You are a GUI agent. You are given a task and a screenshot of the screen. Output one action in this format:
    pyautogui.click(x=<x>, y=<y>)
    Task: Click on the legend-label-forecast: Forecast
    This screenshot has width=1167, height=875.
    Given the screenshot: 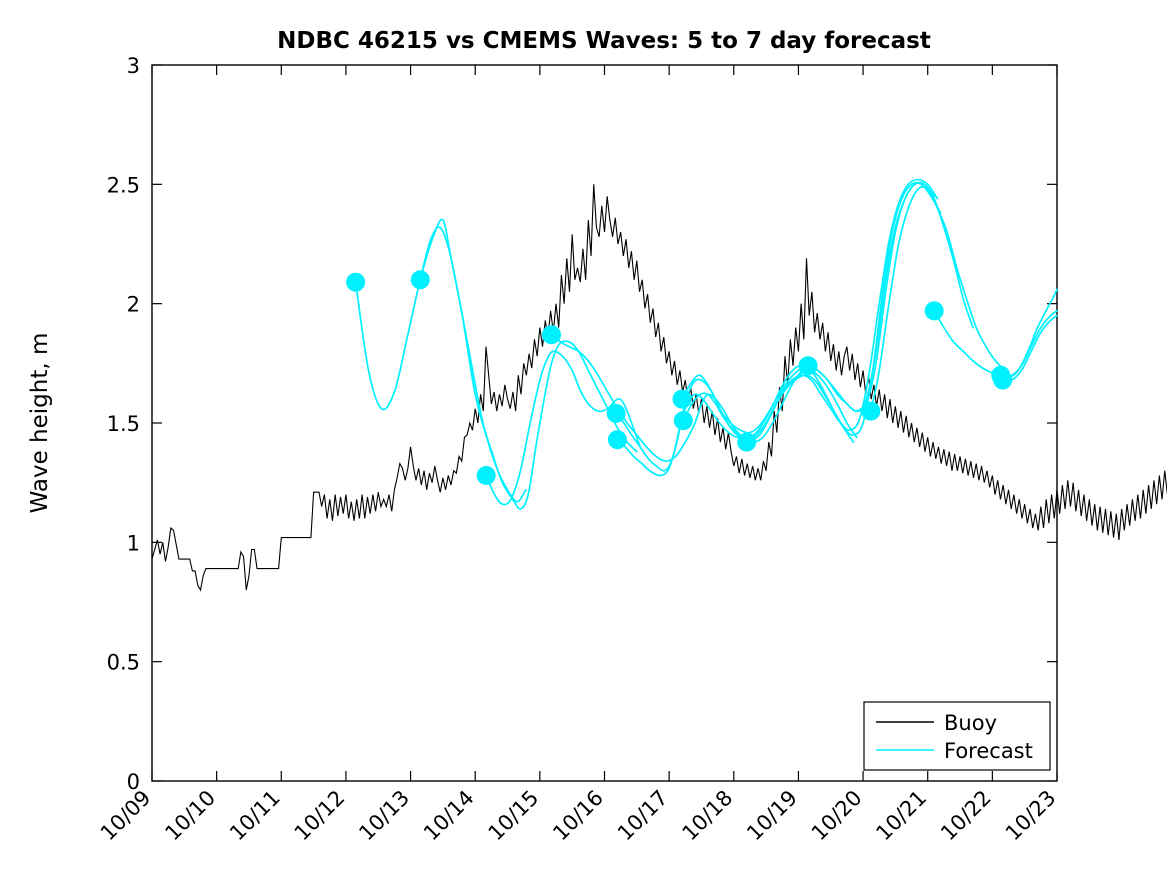 What is the action you would take?
    pyautogui.click(x=988, y=751)
    